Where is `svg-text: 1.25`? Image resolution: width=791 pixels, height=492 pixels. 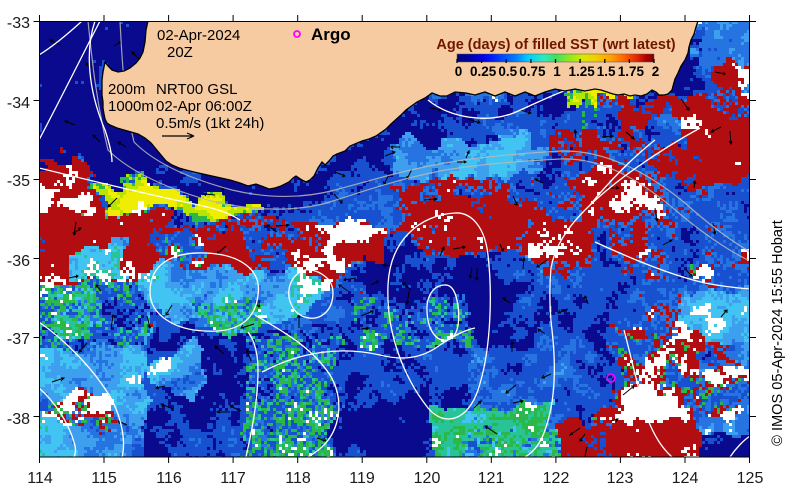 svg-text: 1.25 is located at coordinates (581, 71).